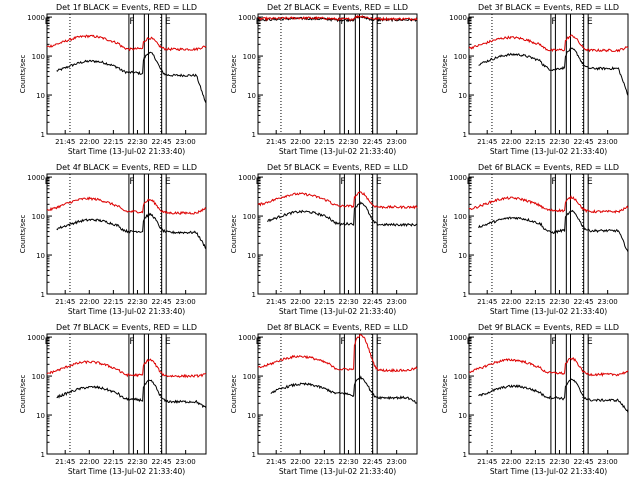  What do you see at coordinates (548, 7) in the screenshot?
I see `panel-title: Det 3f BLACK = Events, RED = LLD` at bounding box center [548, 7].